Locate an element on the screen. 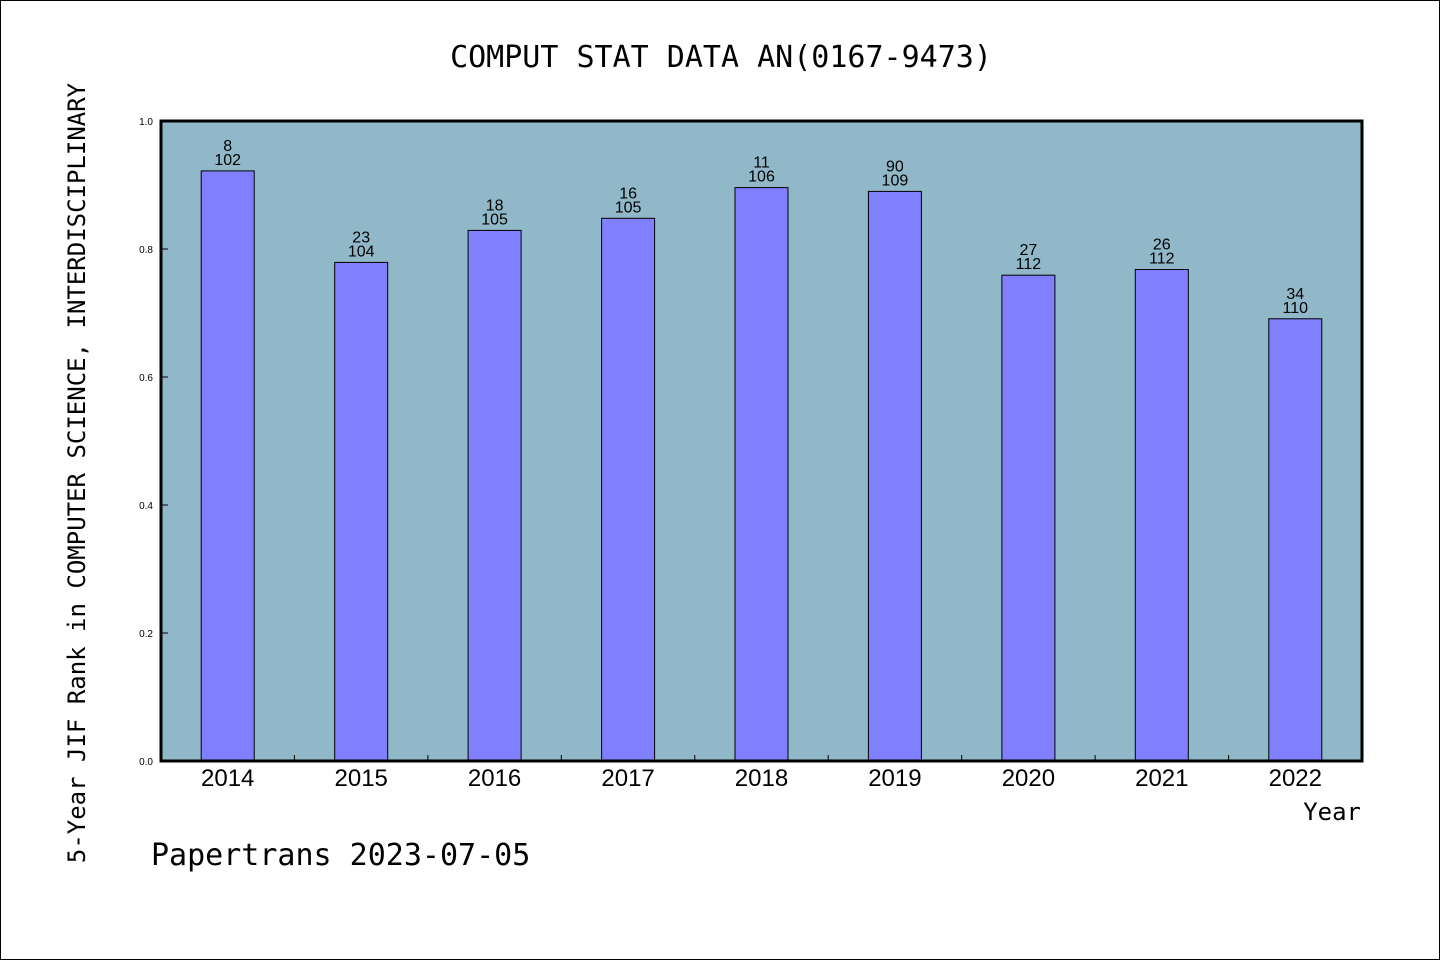  y-tick-label: 0.2 is located at coordinates (146, 634).